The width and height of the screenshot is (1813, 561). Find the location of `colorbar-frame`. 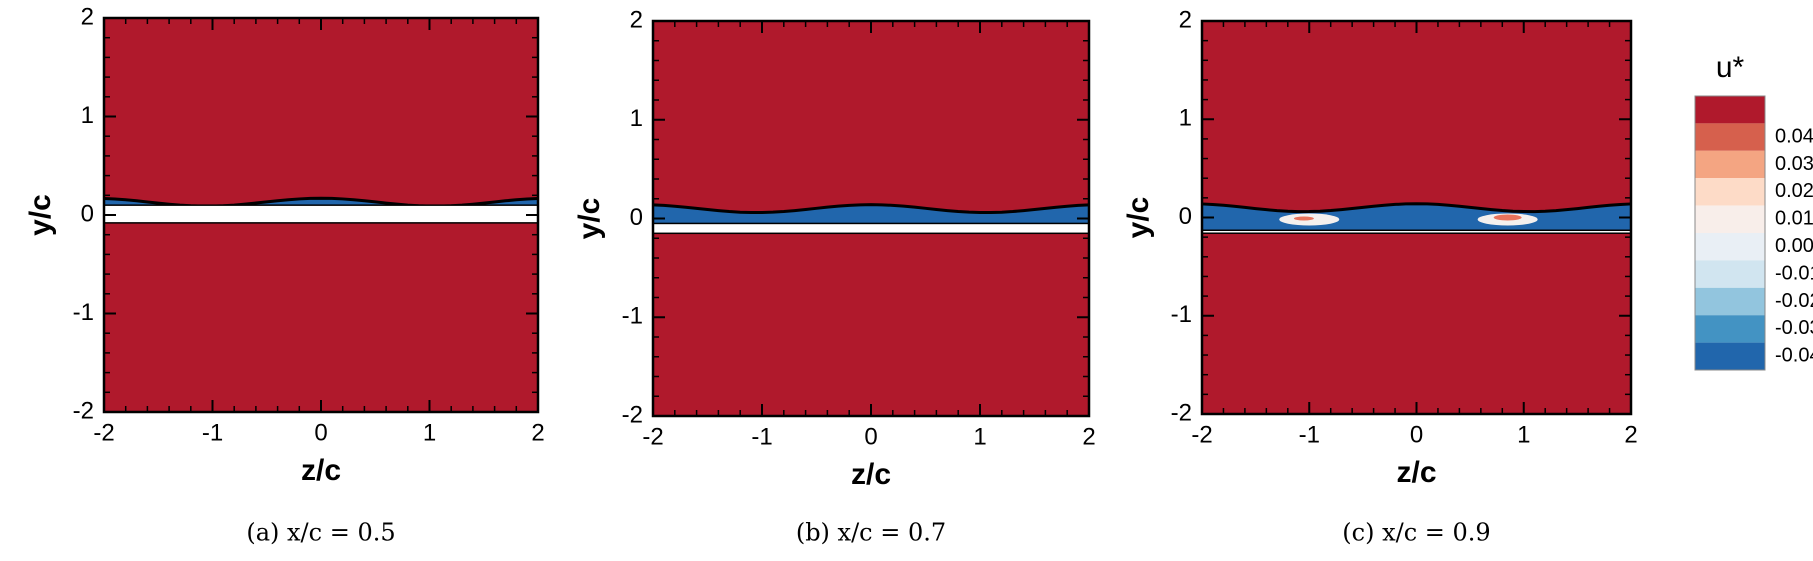

colorbar-frame is located at coordinates (1730, 233).